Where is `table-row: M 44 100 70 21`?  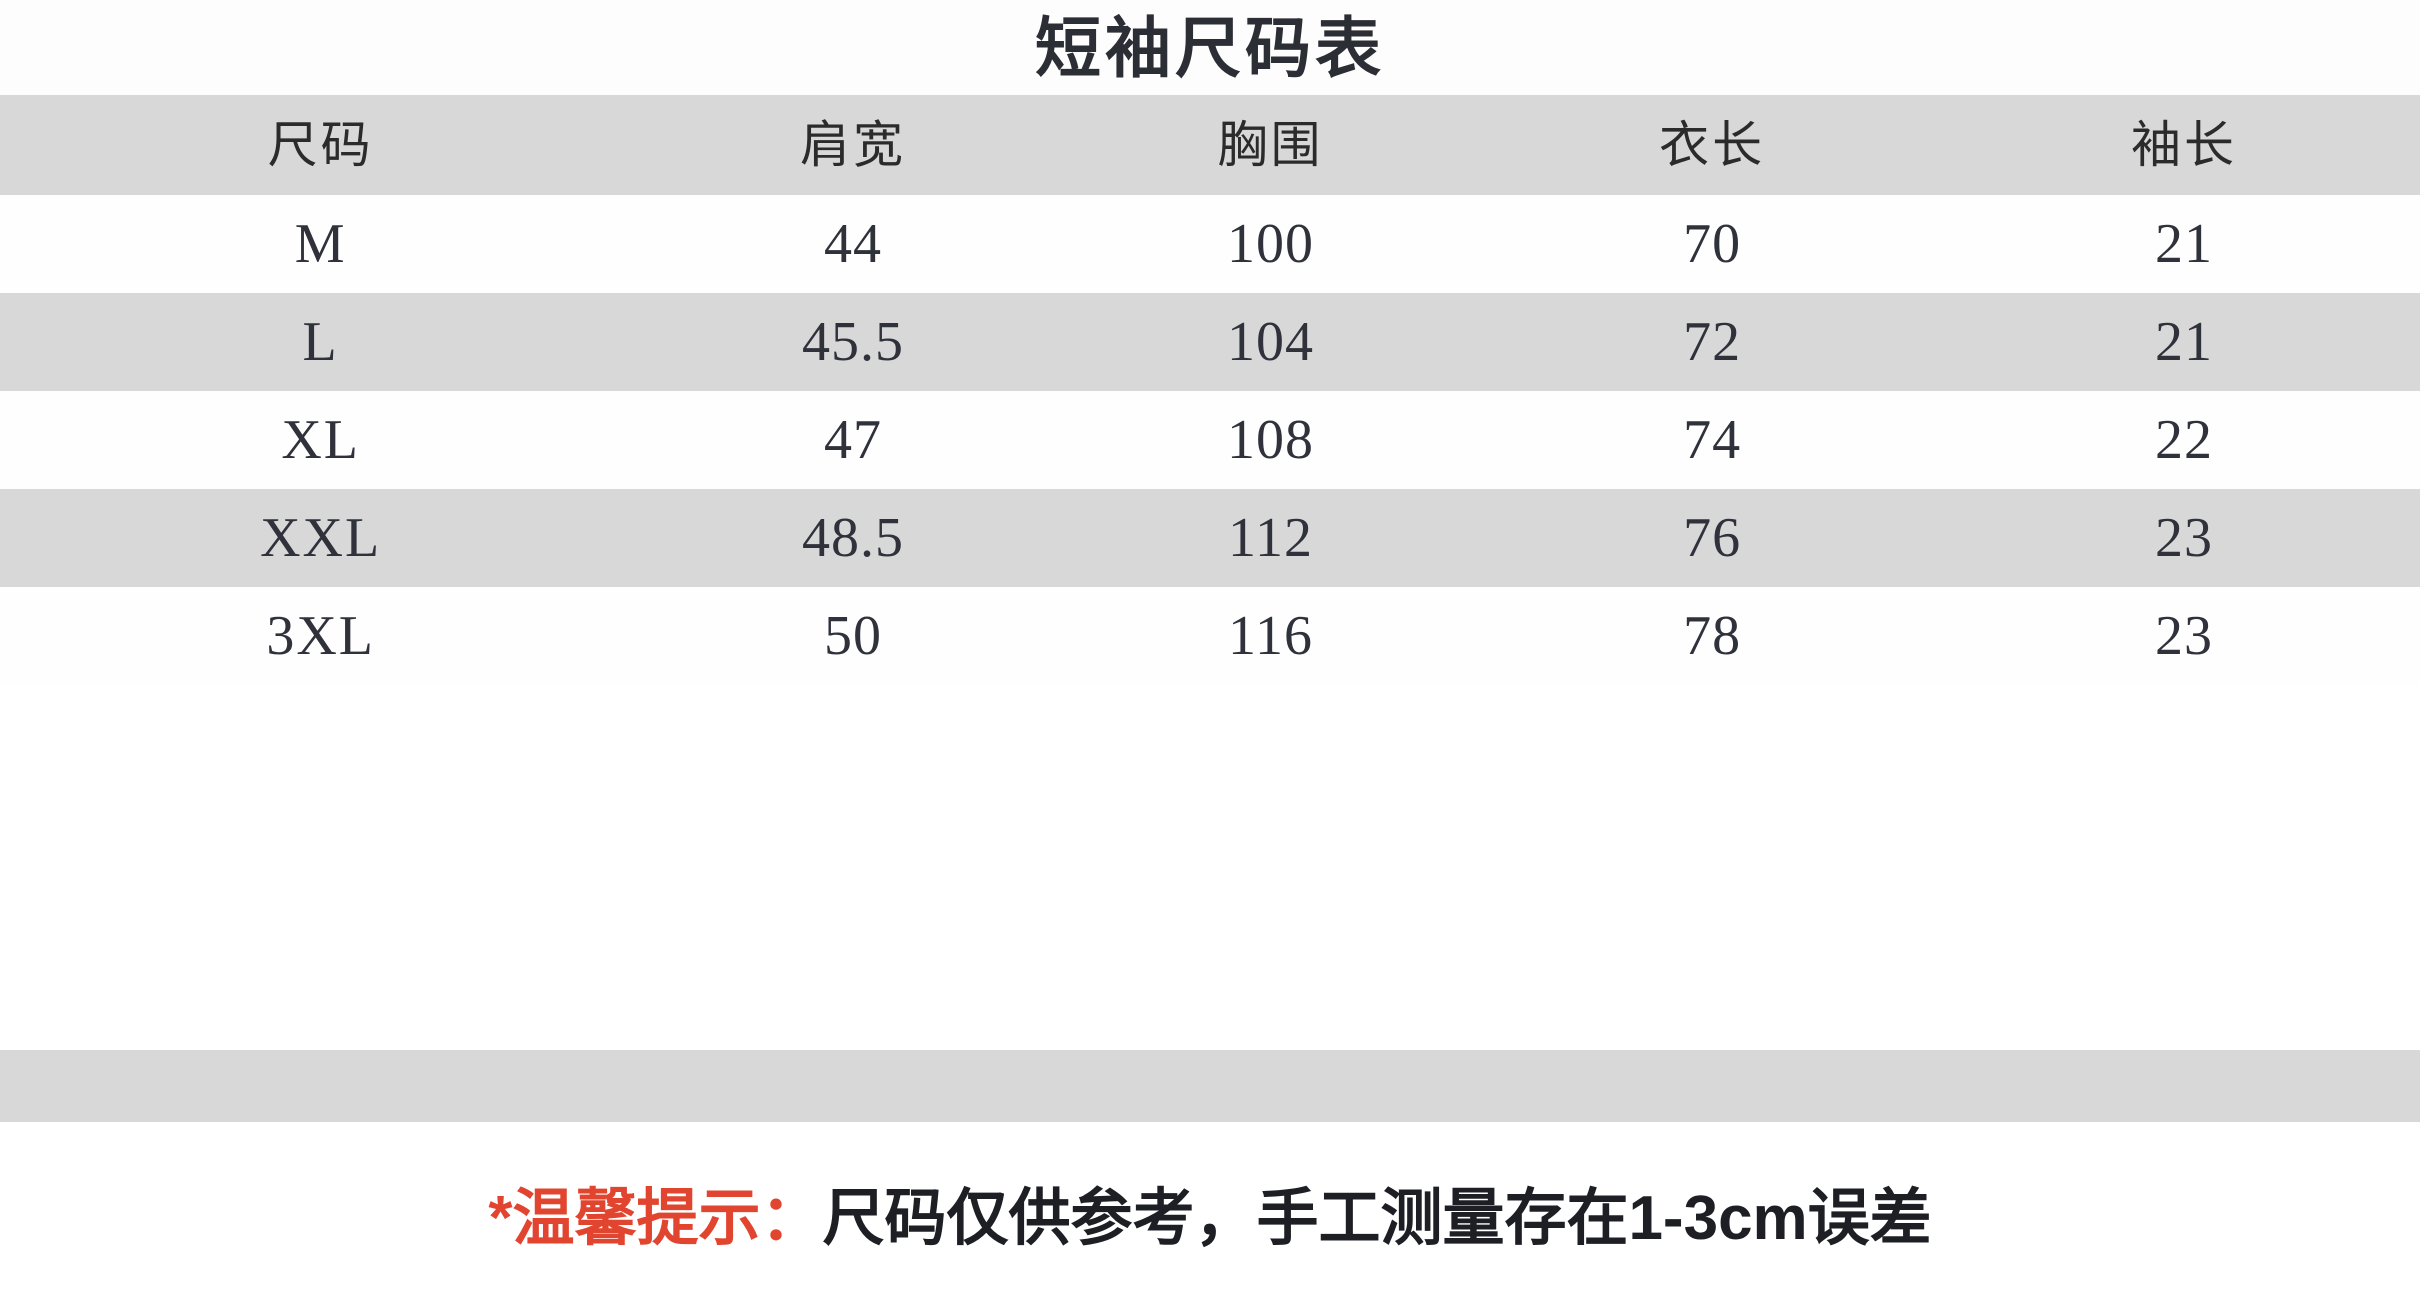
table-row: M 44 100 70 21 is located at coordinates (1210, 244).